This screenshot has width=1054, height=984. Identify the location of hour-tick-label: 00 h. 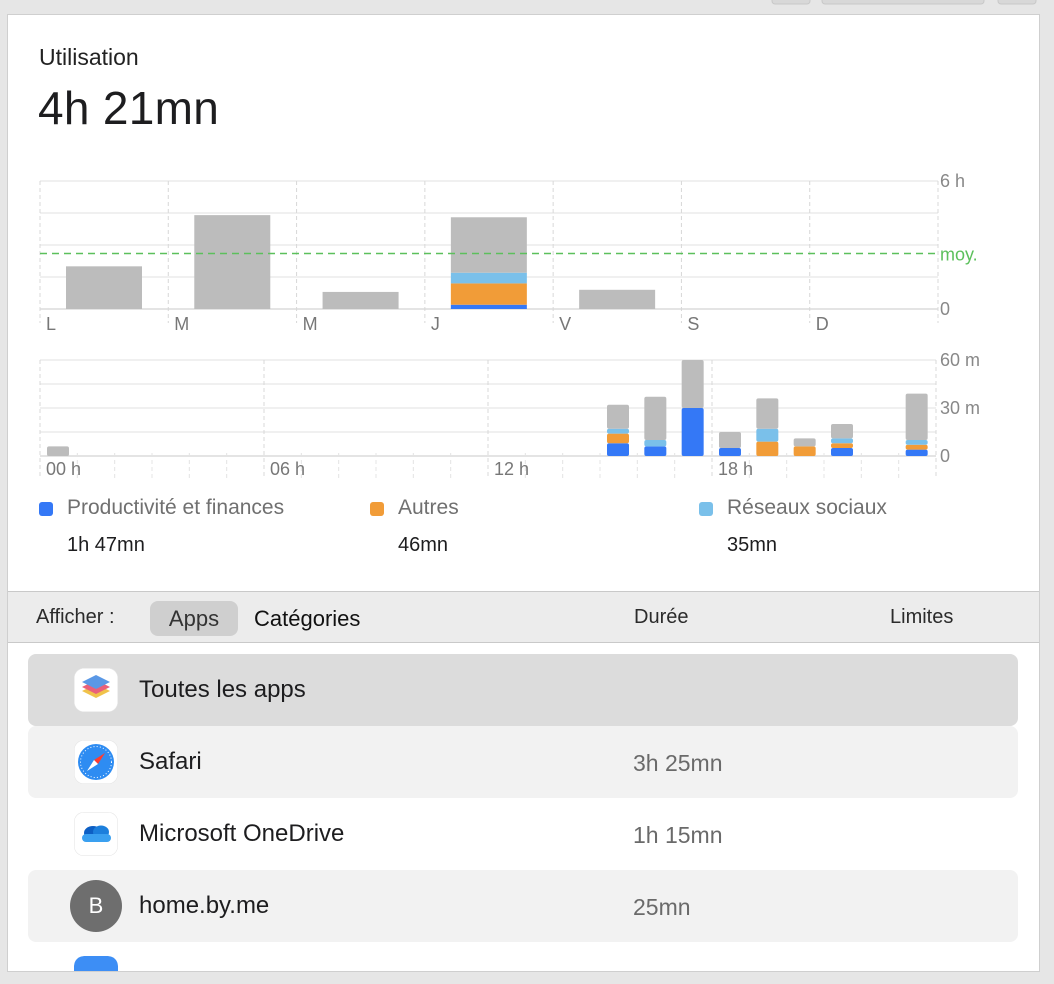
(63, 469).